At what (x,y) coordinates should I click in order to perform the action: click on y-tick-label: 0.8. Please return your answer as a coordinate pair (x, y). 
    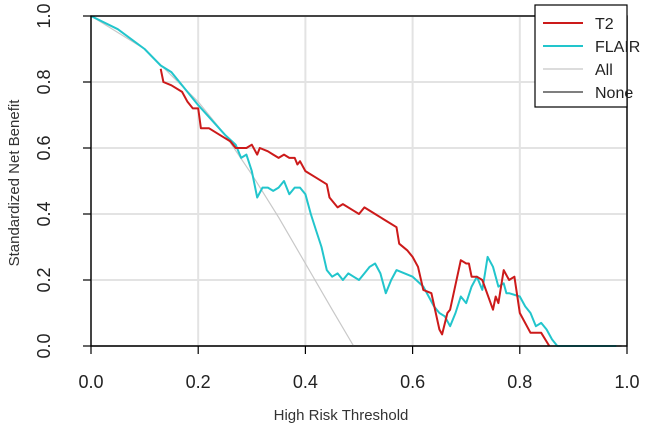
    Looking at the image, I should click on (44, 81).